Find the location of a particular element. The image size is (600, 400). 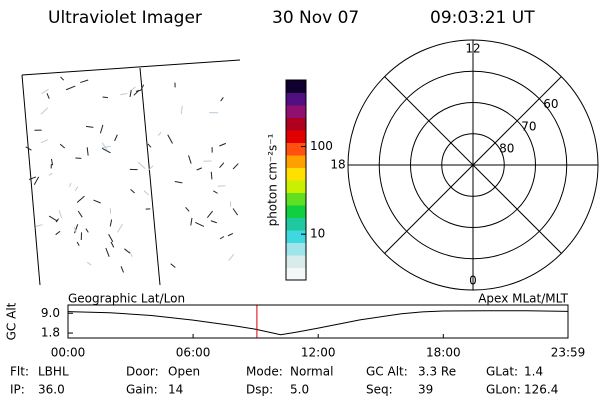

polar-spoke is located at coordinates (473, 165).